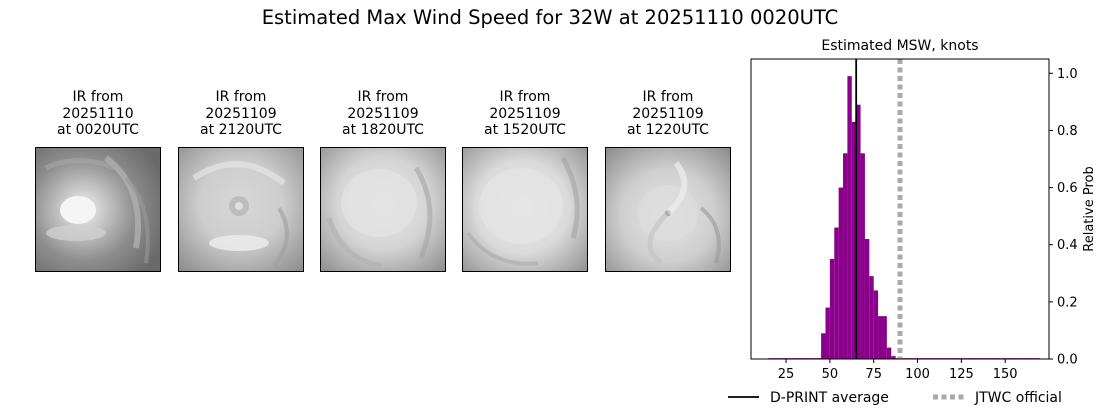 The width and height of the screenshot is (1100, 409). What do you see at coordinates (899, 46) in the screenshot?
I see `chart-title: Estimated MSW, knots` at bounding box center [899, 46].